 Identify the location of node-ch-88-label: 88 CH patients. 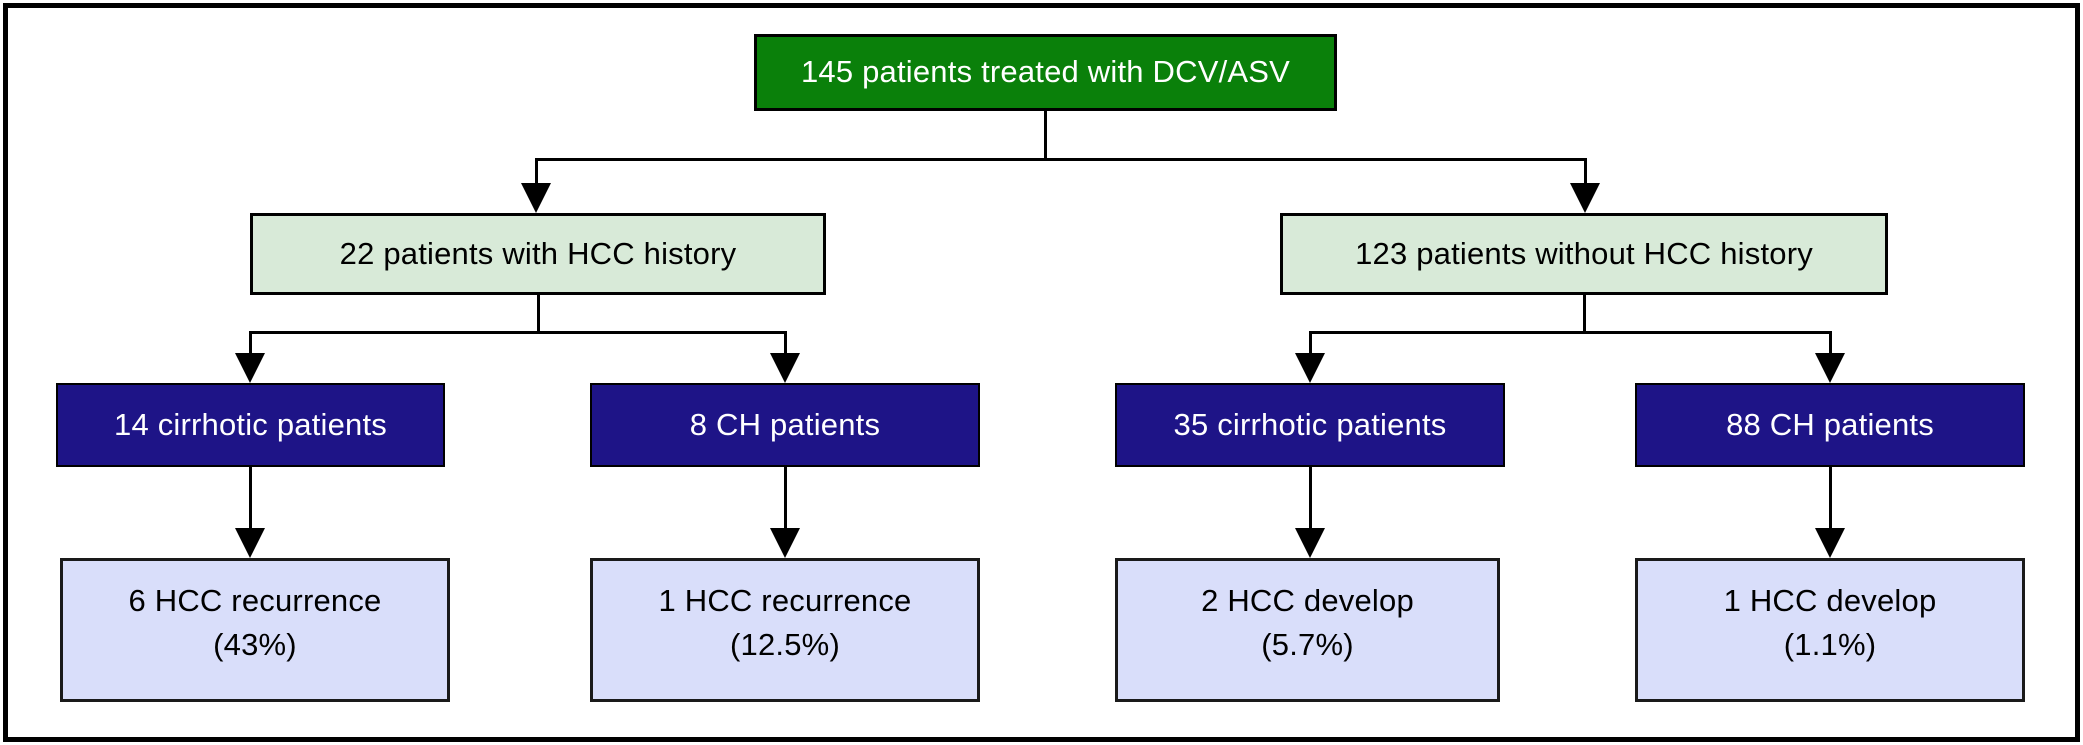
(1830, 424).